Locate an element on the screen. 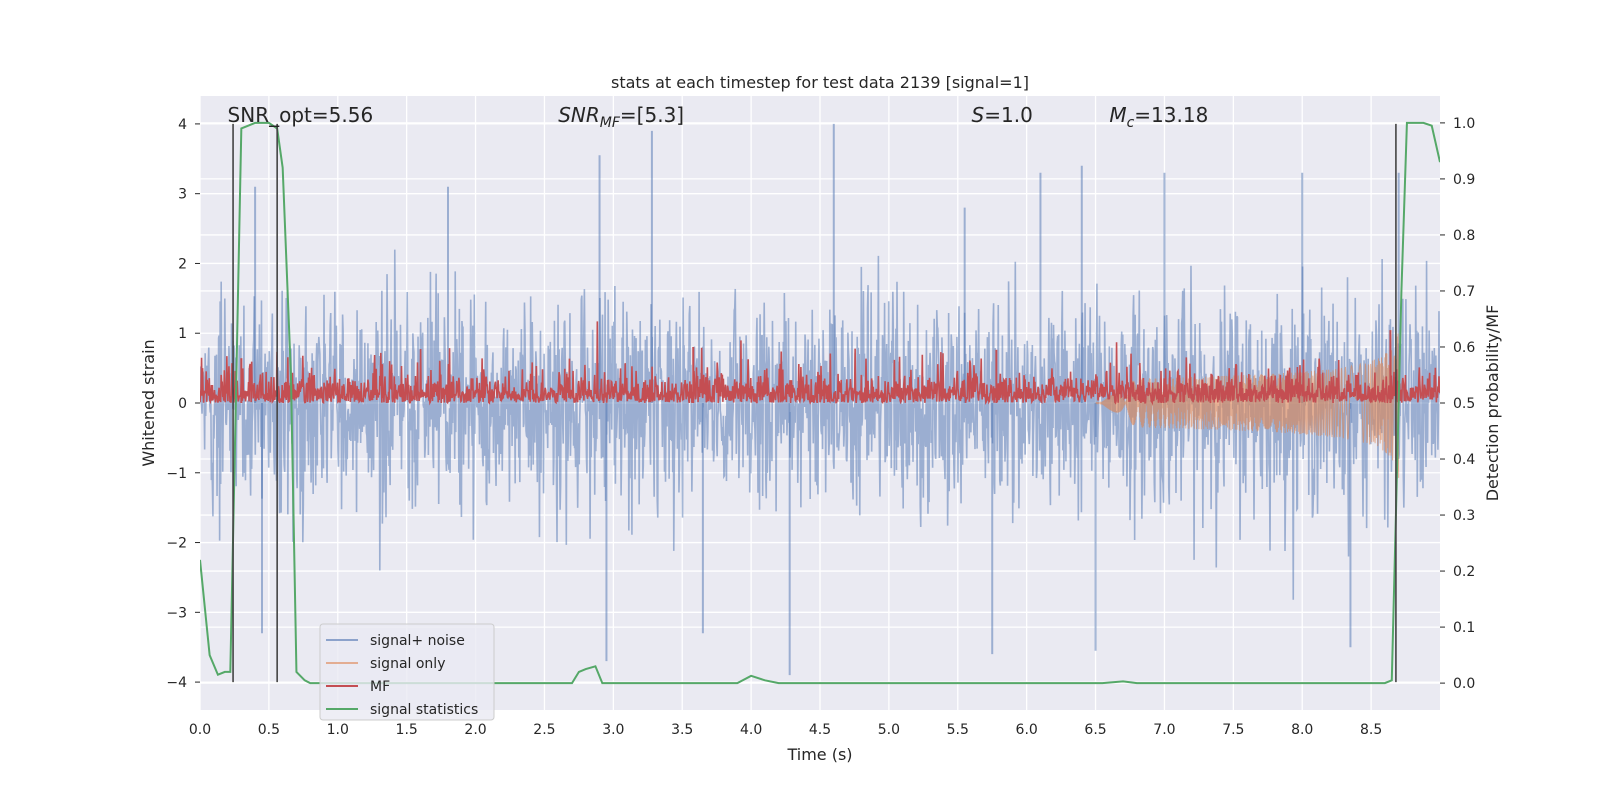 The image size is (1600, 800). y-axis-ticks: −4 −3 −2 −1 0 1 2 3 4 is located at coordinates (183, 404).